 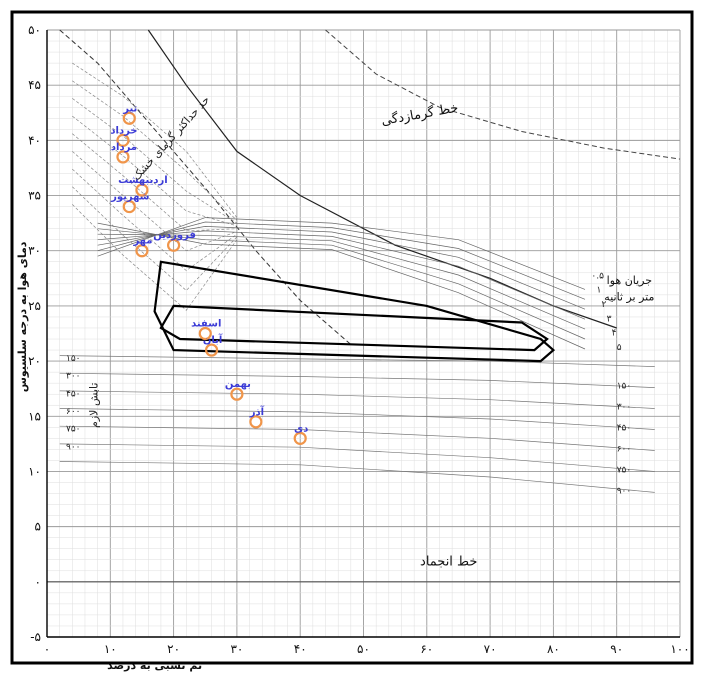 I want to click on y-tick-label: ۱۰, so click(x=34, y=471).